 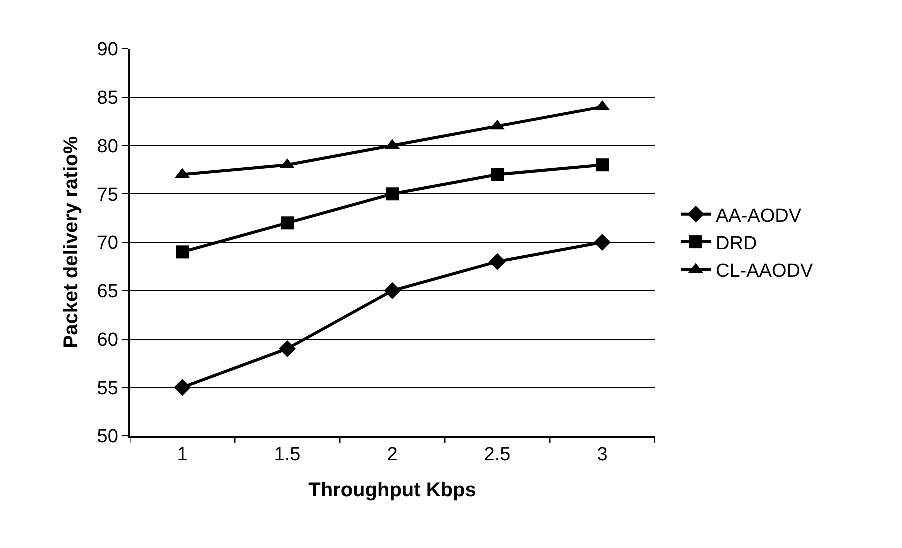 I want to click on x-tick-label: 1, so click(x=182, y=455).